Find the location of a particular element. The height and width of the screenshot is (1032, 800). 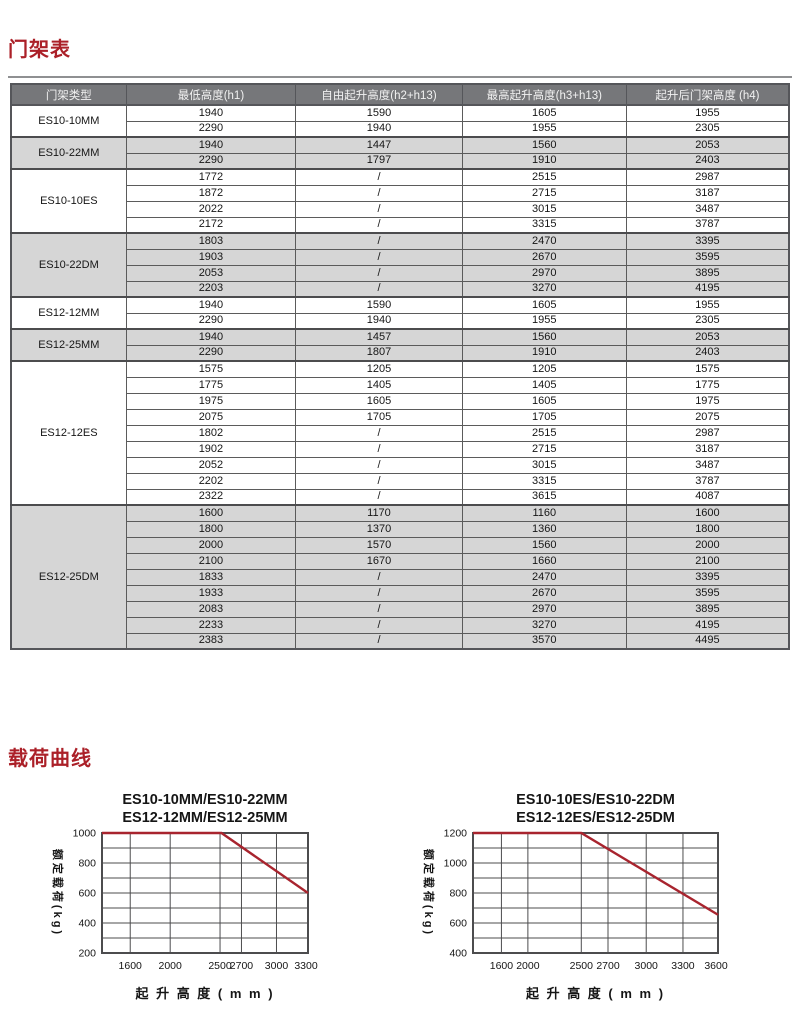

value-cell: 2075 is located at coordinates (707, 417).